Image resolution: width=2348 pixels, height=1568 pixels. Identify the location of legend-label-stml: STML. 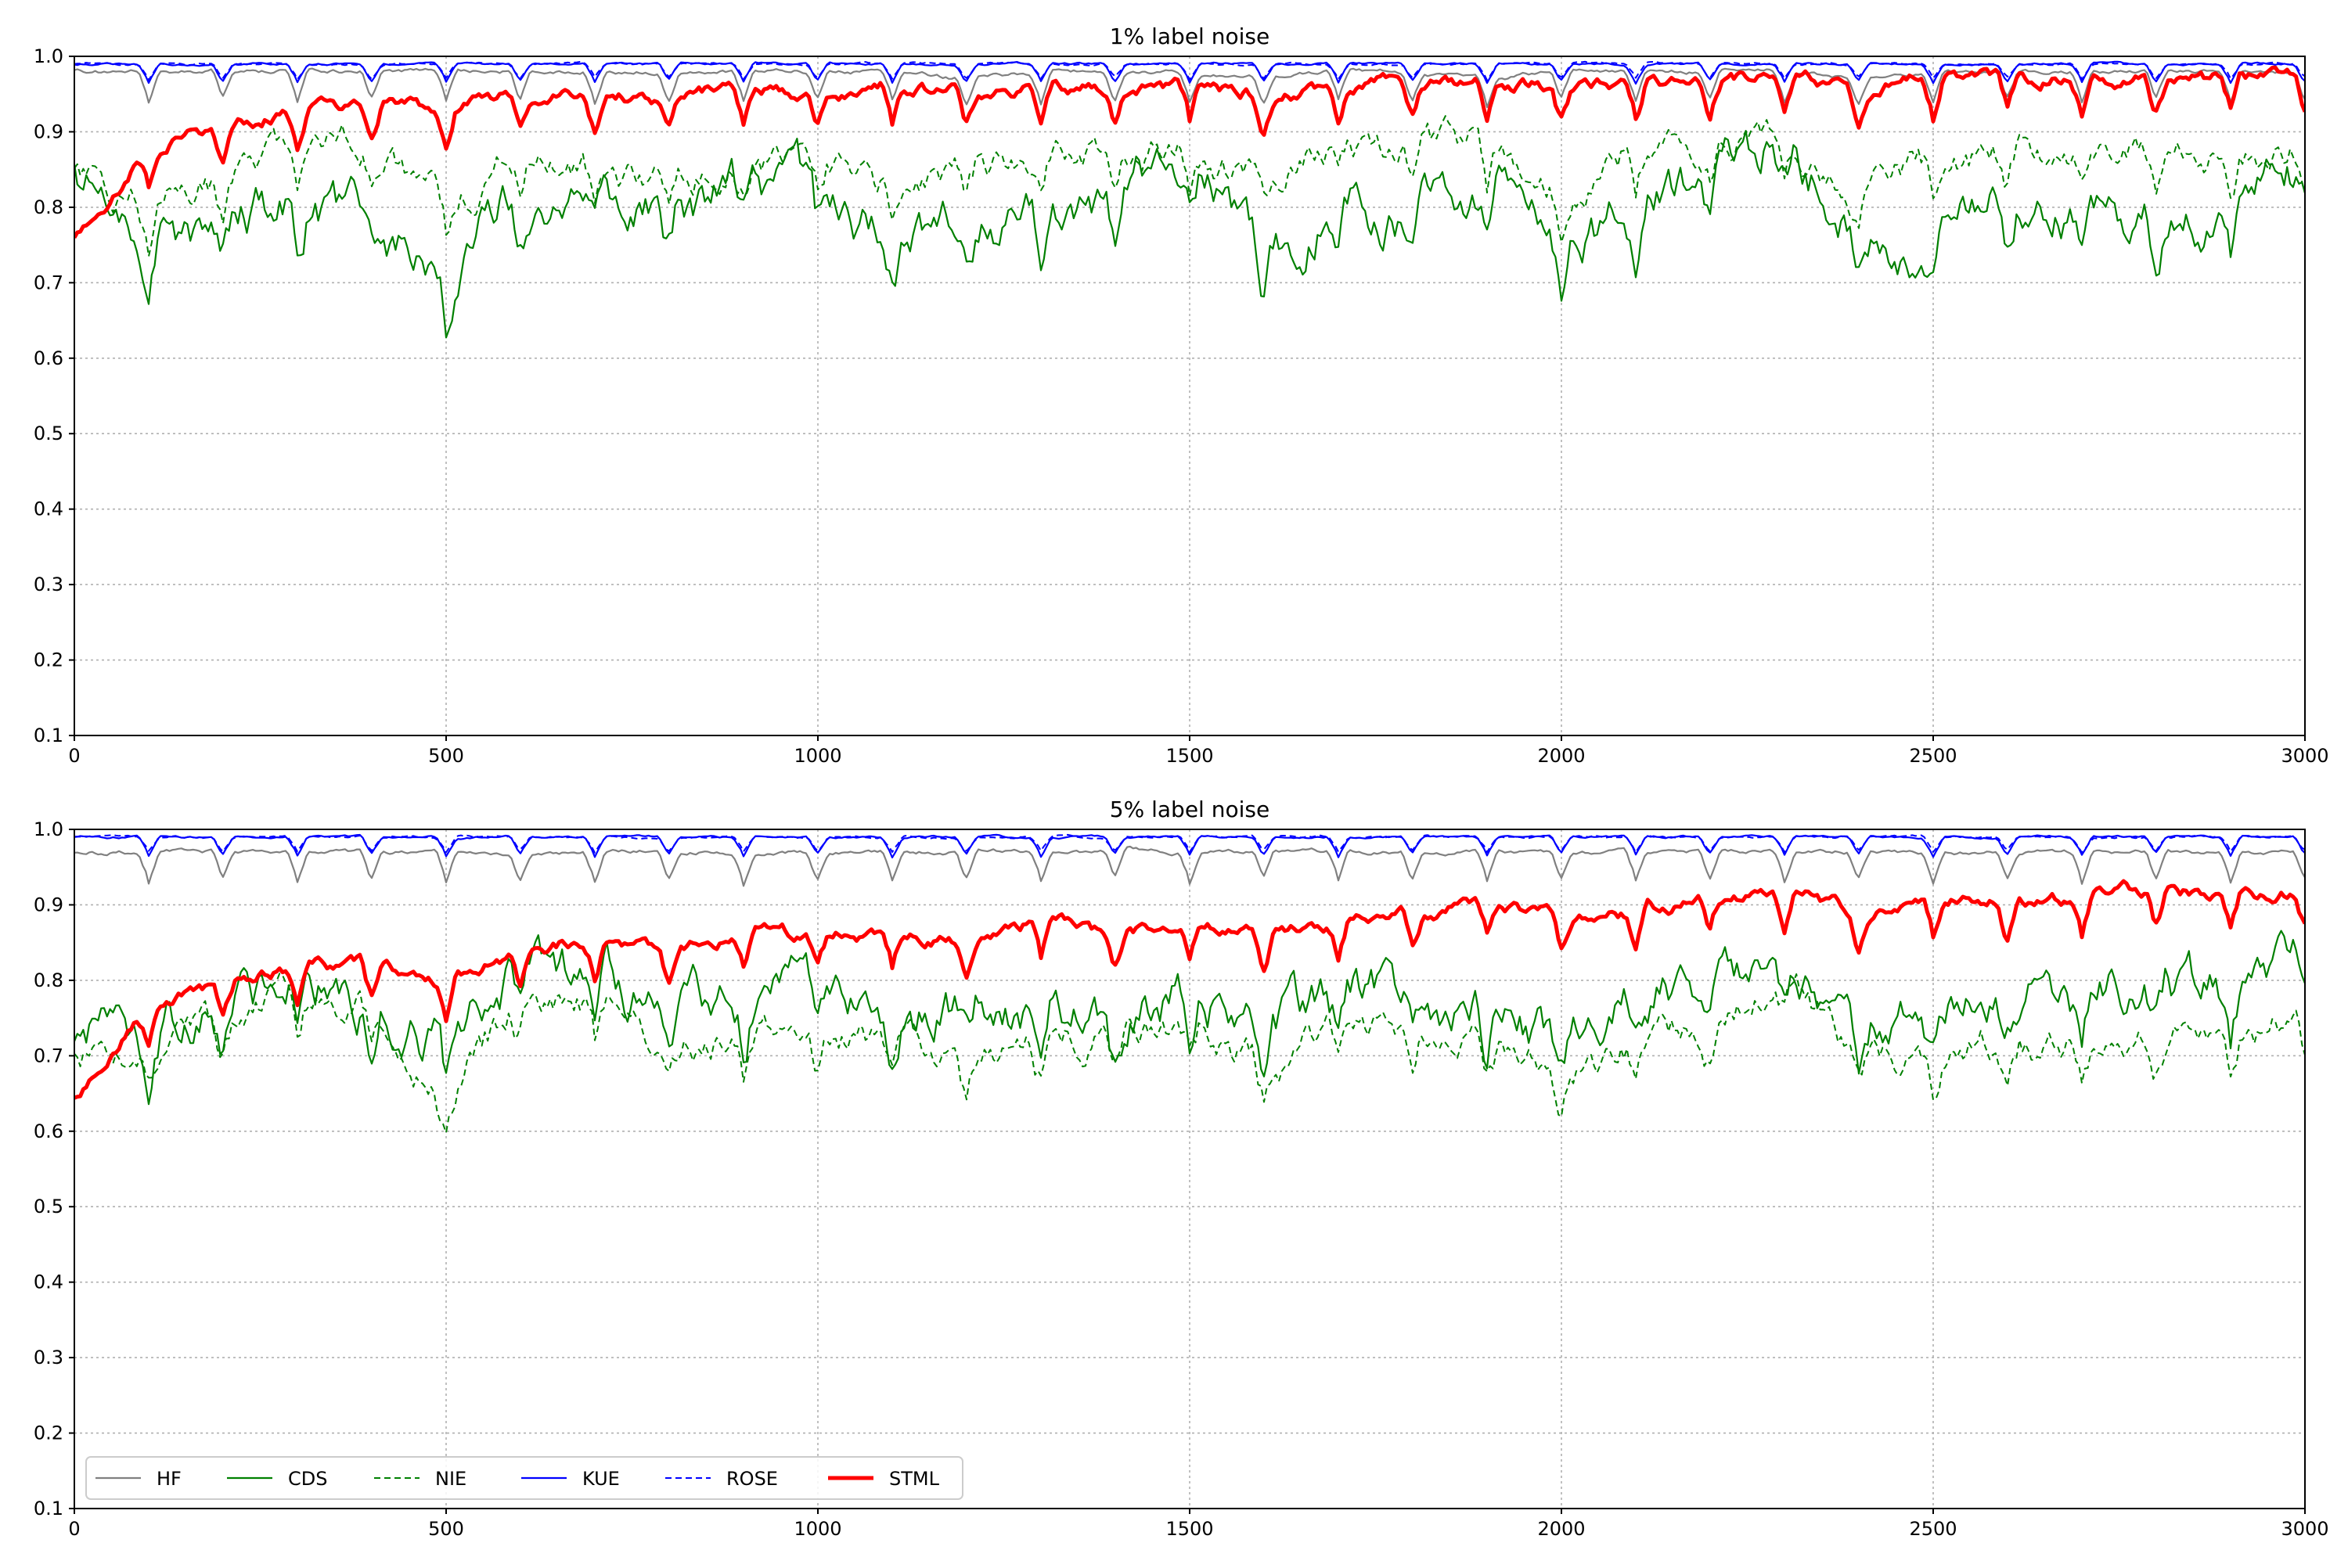
(914, 1479).